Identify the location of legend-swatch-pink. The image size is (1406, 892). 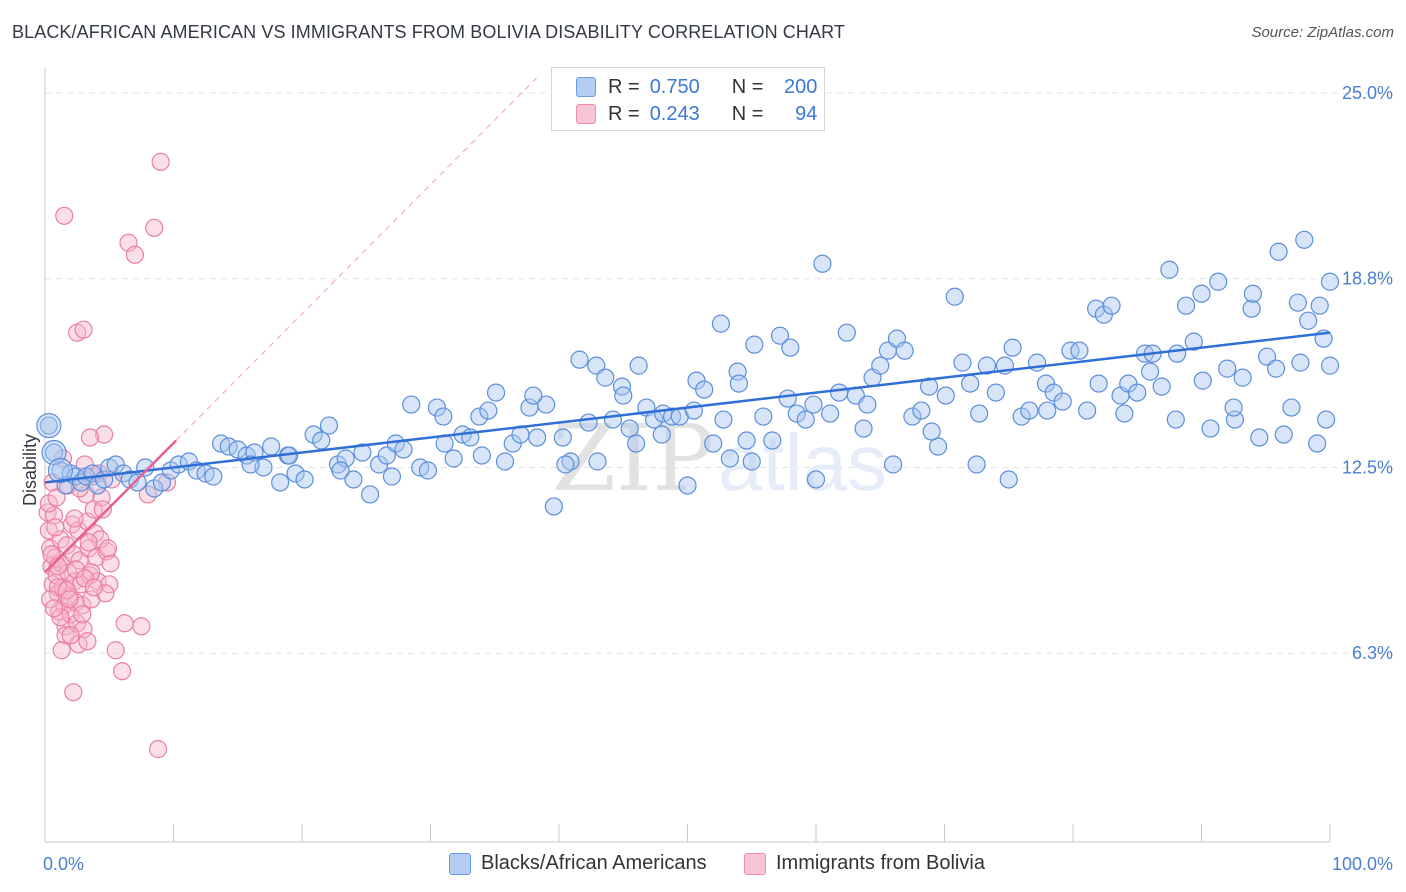
(755, 863).